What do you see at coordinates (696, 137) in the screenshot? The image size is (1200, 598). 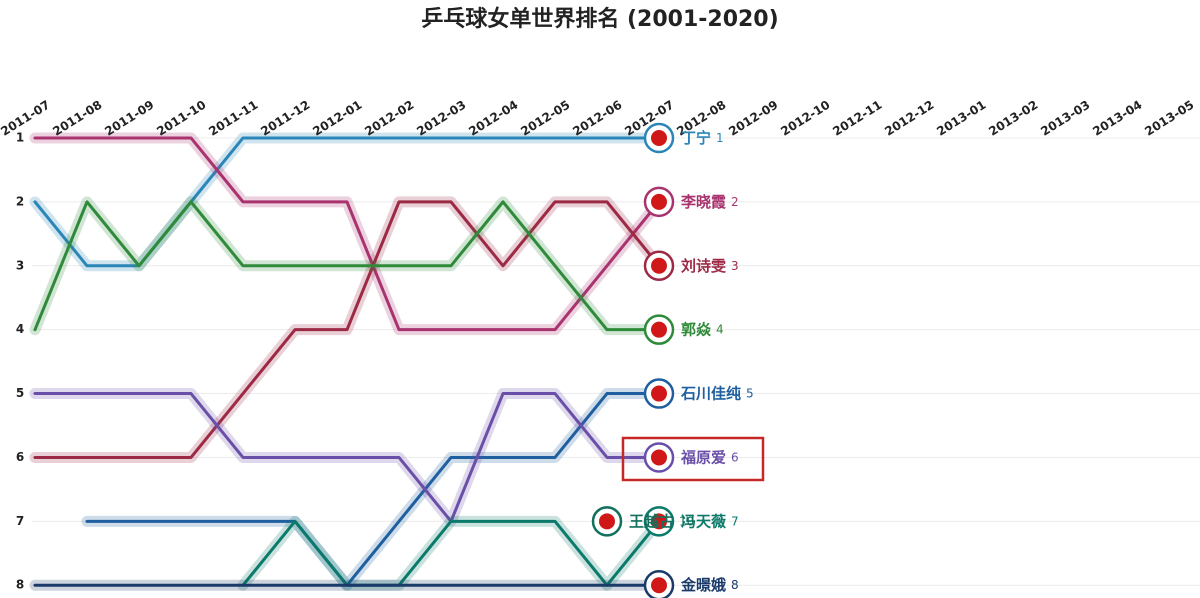 I see `series-name: 丁宁` at bounding box center [696, 137].